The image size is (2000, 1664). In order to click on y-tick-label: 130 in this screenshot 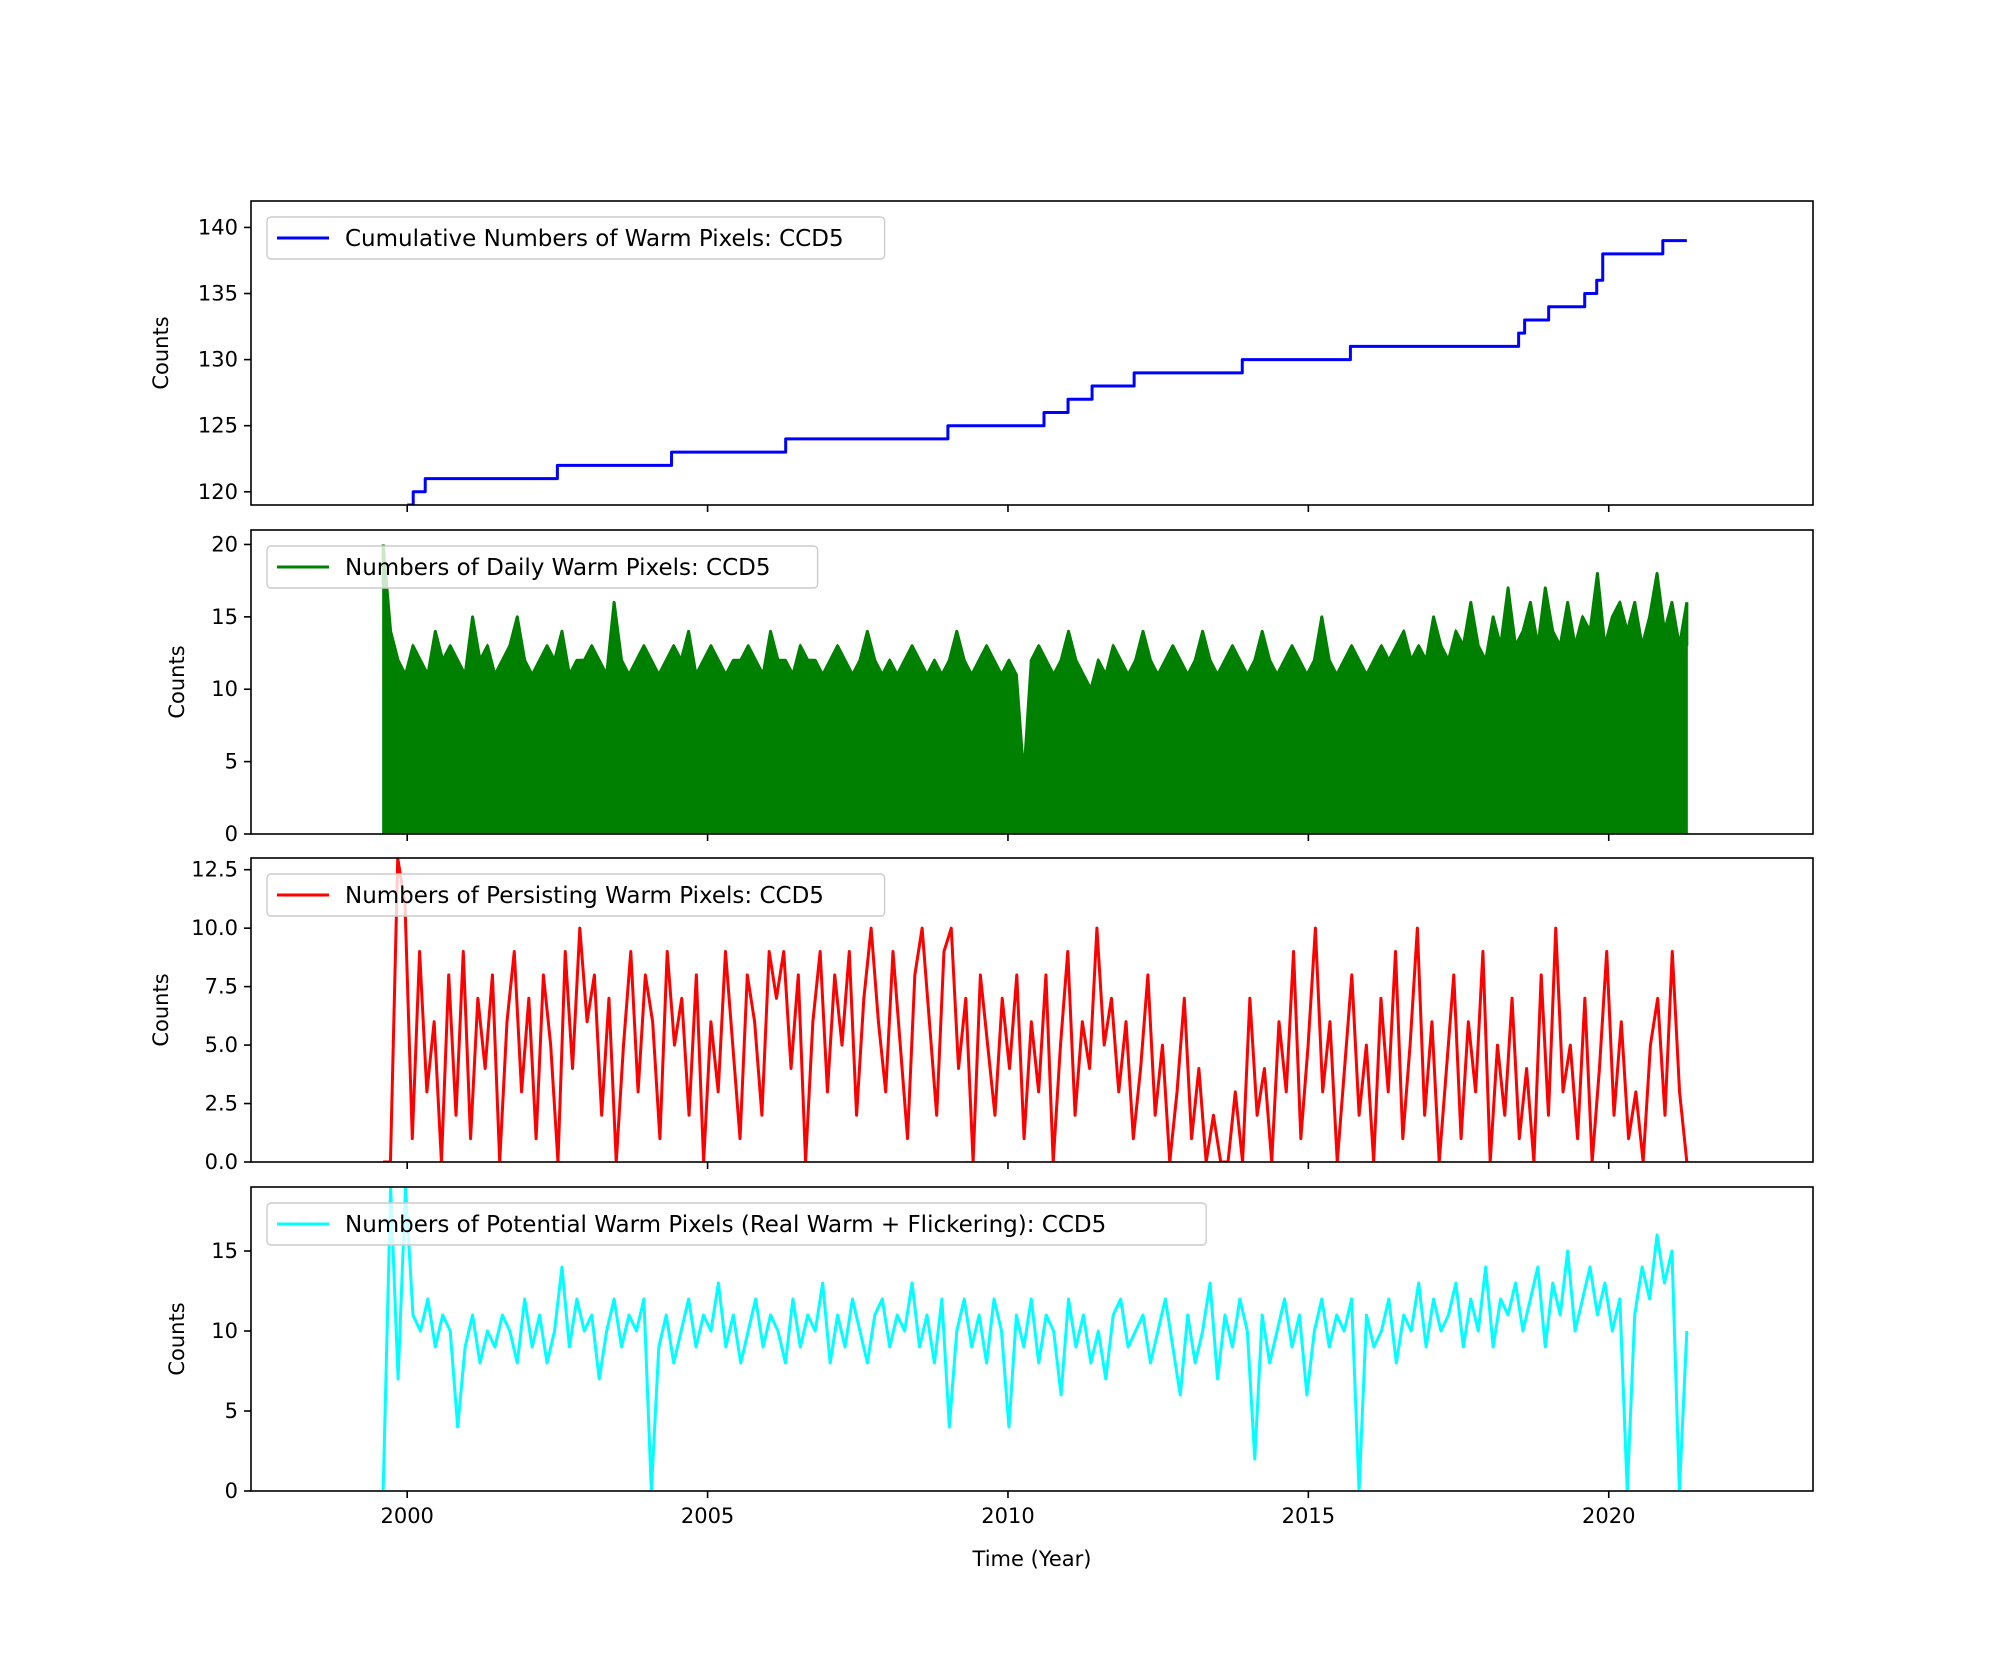, I will do `click(218, 360)`.